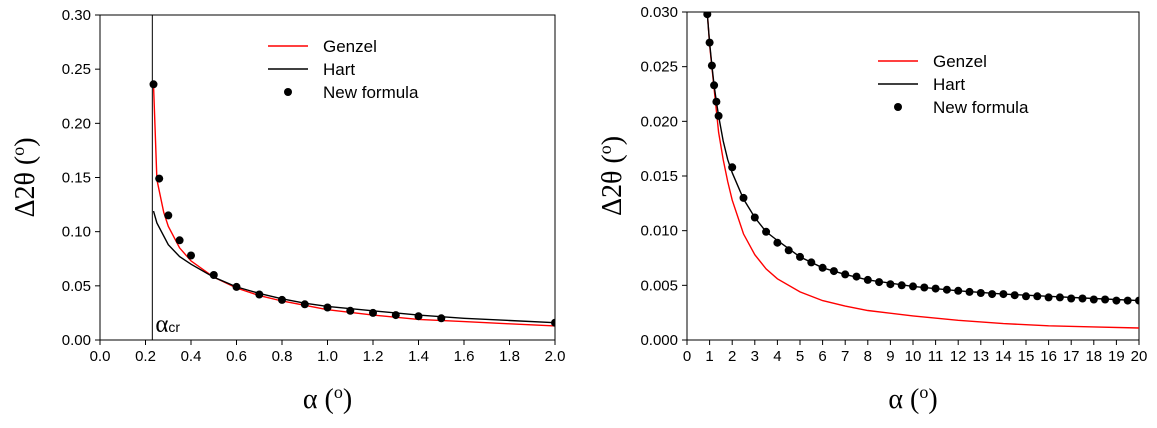 This screenshot has height=428, width=1157. What do you see at coordinates (777, 356) in the screenshot?
I see `x-tick-label: 4` at bounding box center [777, 356].